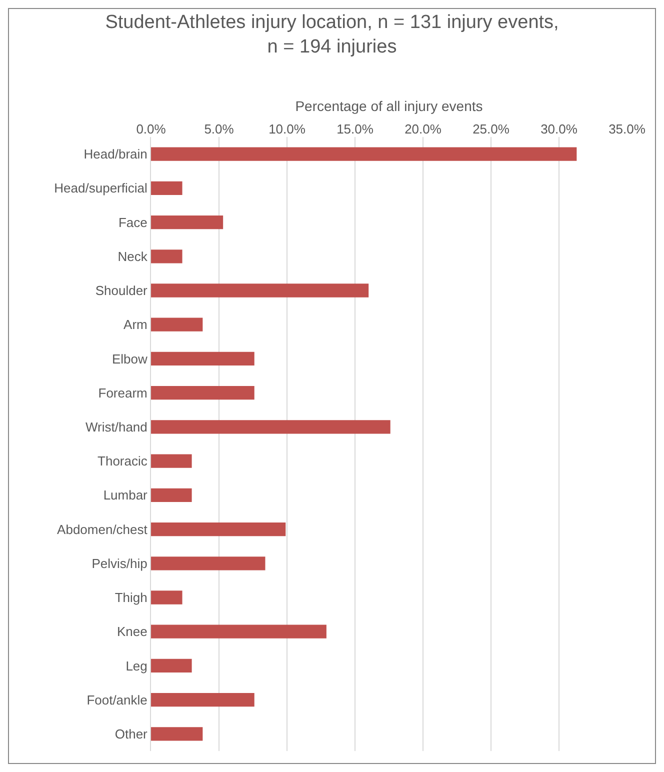  Describe the element at coordinates (491, 128) in the screenshot. I see `x-tick-label: 25.0%` at that location.